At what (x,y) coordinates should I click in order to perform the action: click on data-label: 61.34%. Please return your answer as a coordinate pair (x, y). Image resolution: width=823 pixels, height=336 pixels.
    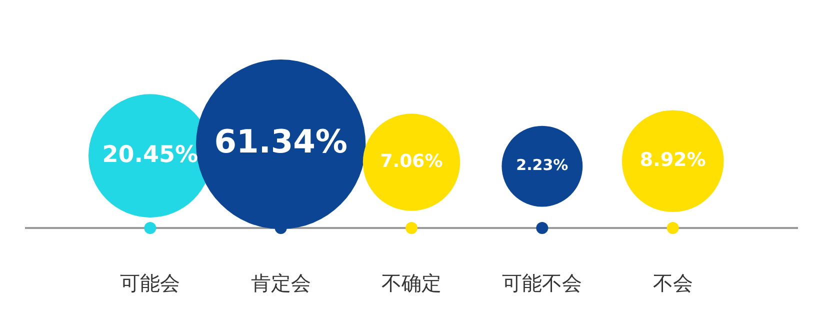
    Looking at the image, I should click on (281, 141).